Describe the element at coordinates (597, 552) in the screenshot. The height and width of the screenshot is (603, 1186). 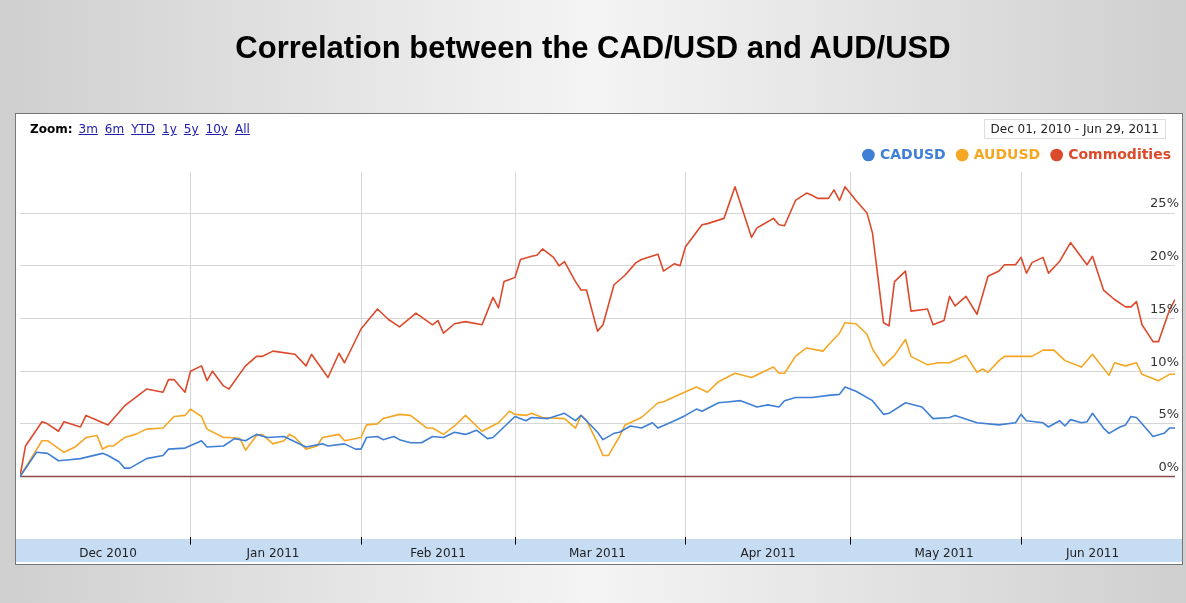
I see `x-tick-label: Mar 2011` at that location.